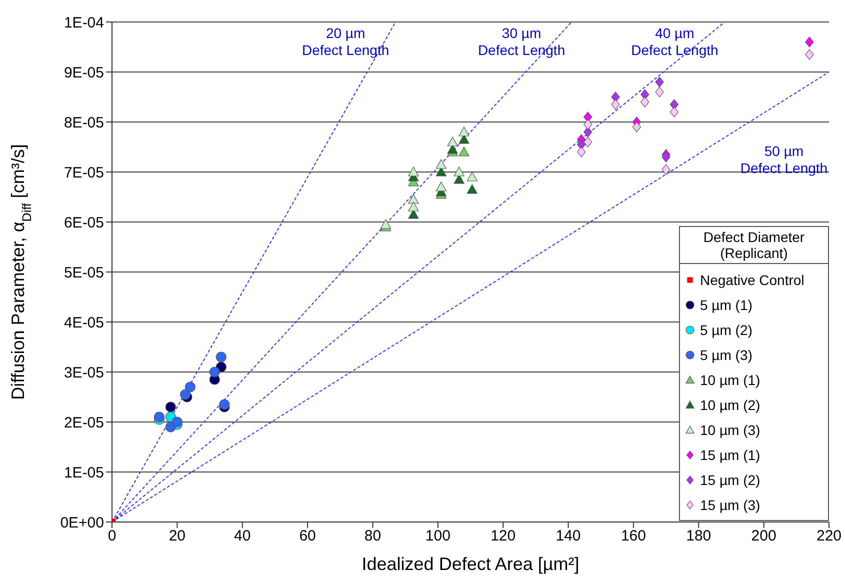 This screenshot has width=845, height=583. I want to click on legend-label: 15 µm (1), so click(730, 454).